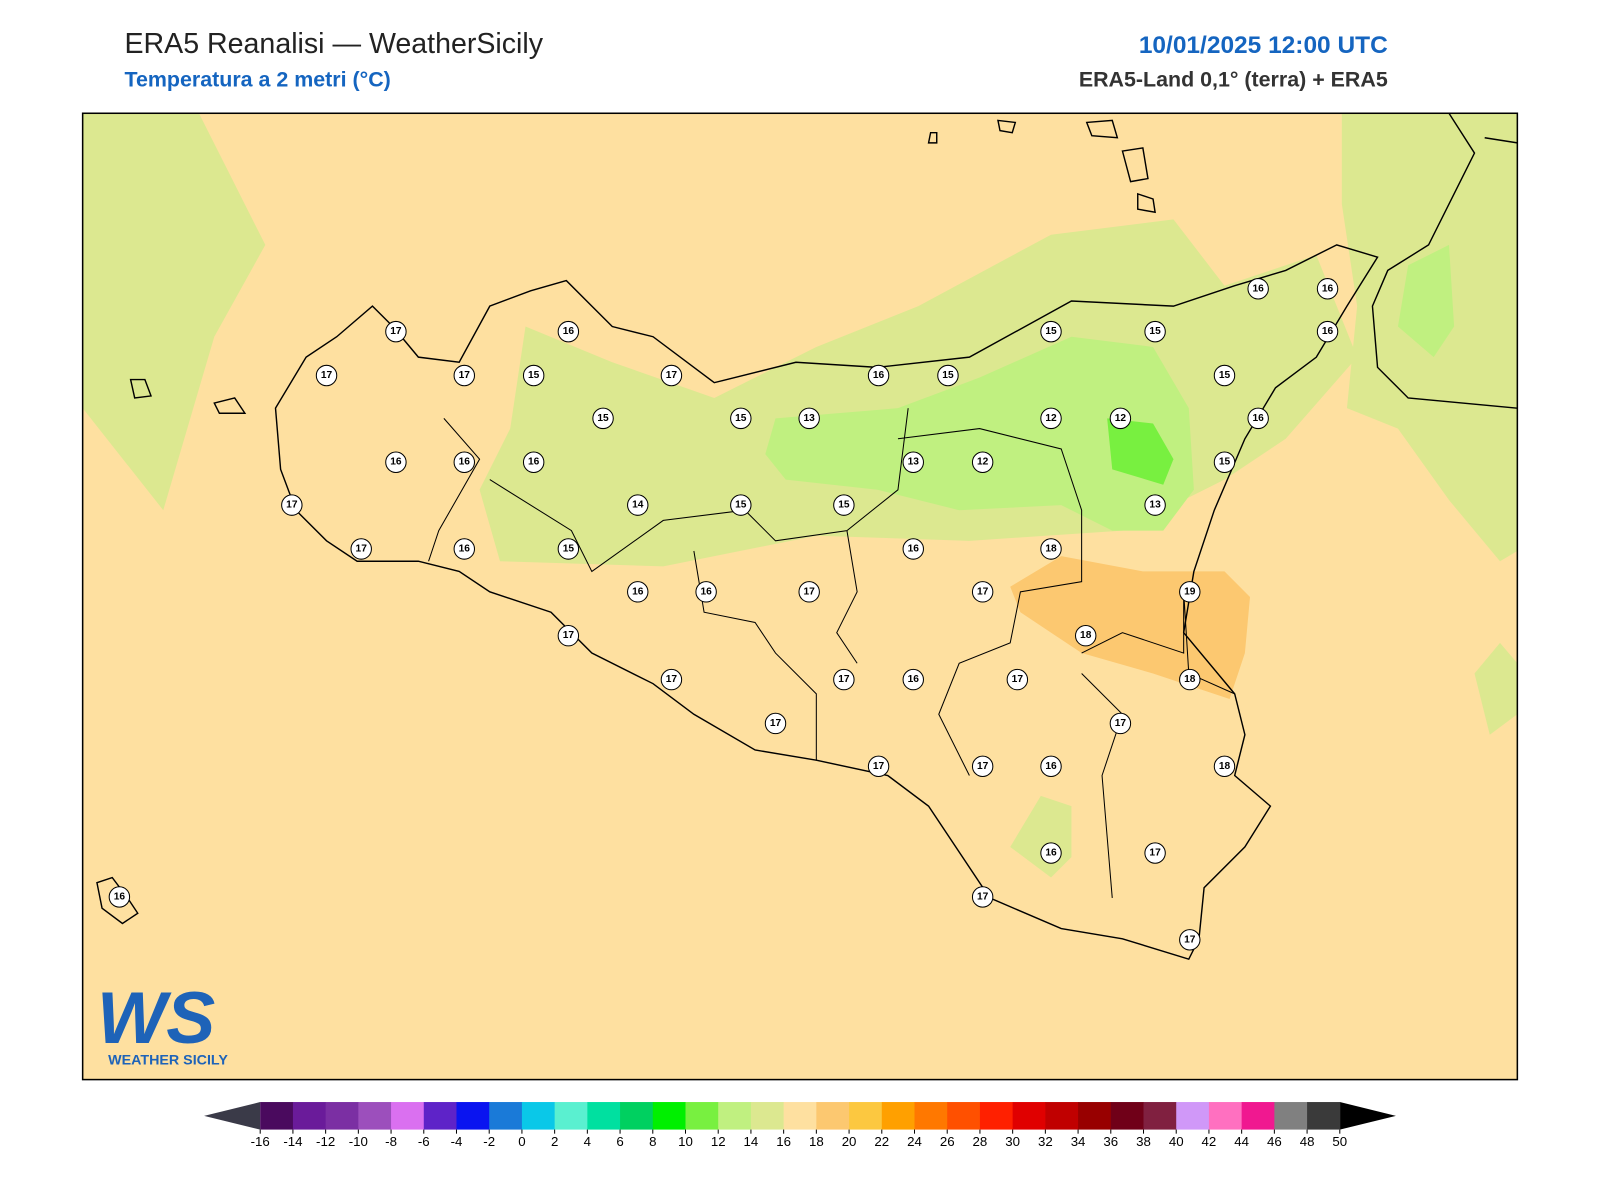 Image resolution: width=1600 pixels, height=1200 pixels. I want to click on colorbar-tick-label: 32, so click(1045, 1141).